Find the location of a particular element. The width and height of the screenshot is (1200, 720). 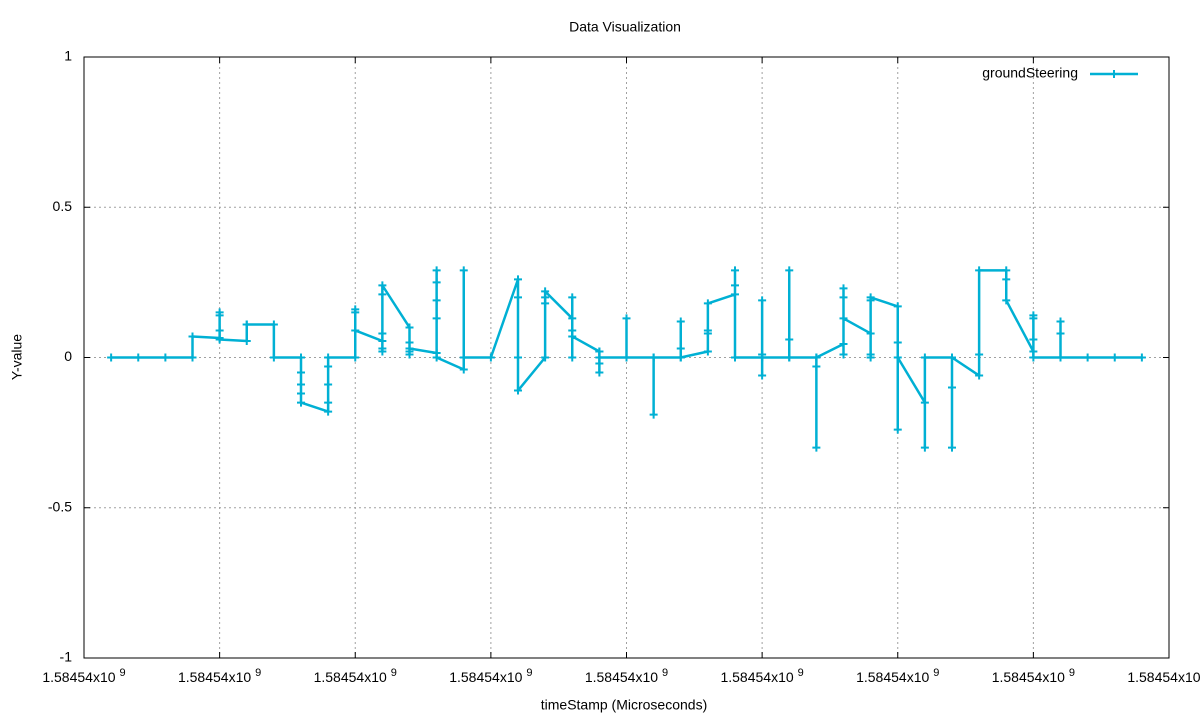

x-tick-label: 1.58454x10 9 is located at coordinates (83, 676).